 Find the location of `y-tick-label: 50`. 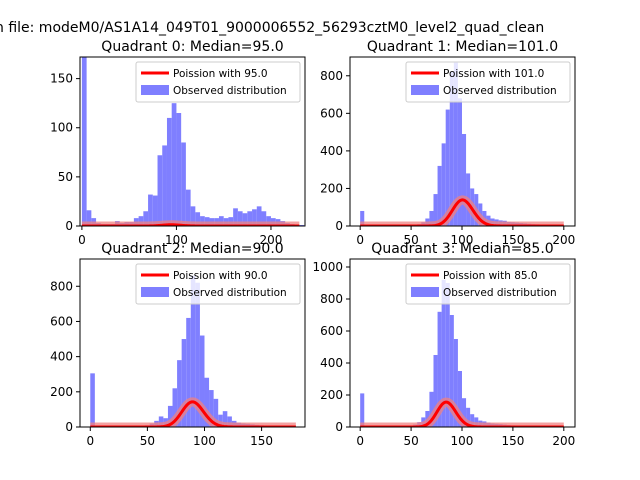

y-tick-label: 50 is located at coordinates (65, 177).